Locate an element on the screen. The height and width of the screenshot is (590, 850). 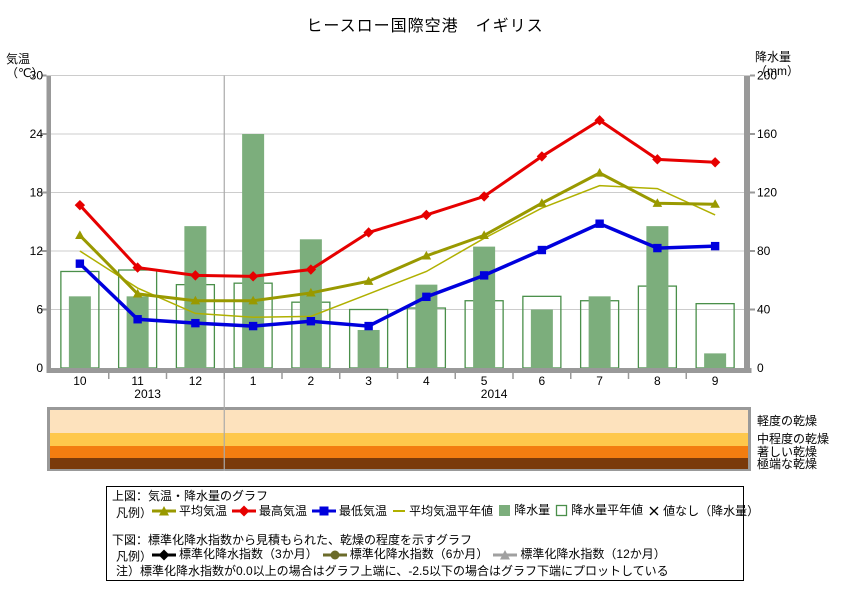
month-label: 12 is located at coordinates (196, 381).